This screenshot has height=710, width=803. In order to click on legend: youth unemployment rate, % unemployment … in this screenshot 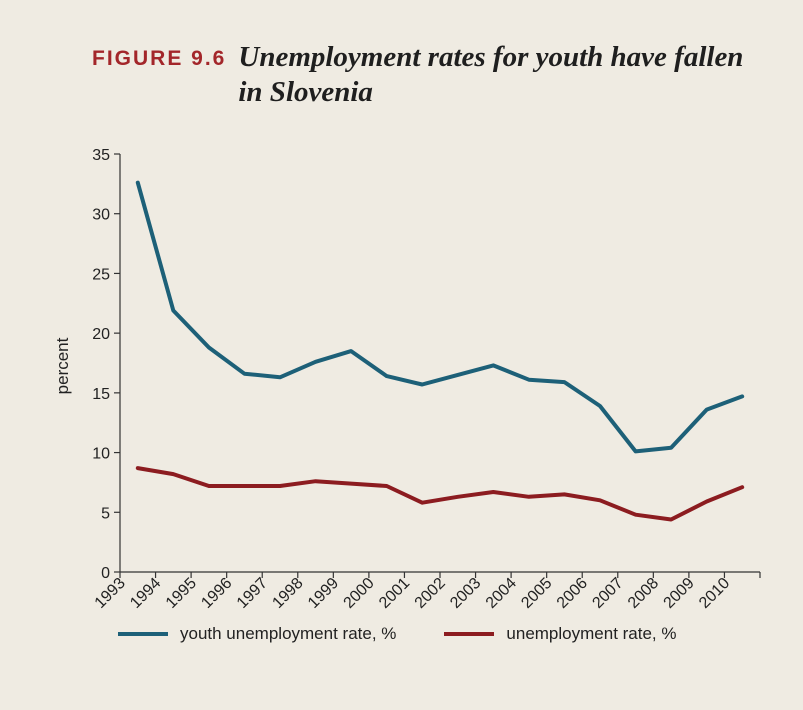, I will do `click(440, 634)`.